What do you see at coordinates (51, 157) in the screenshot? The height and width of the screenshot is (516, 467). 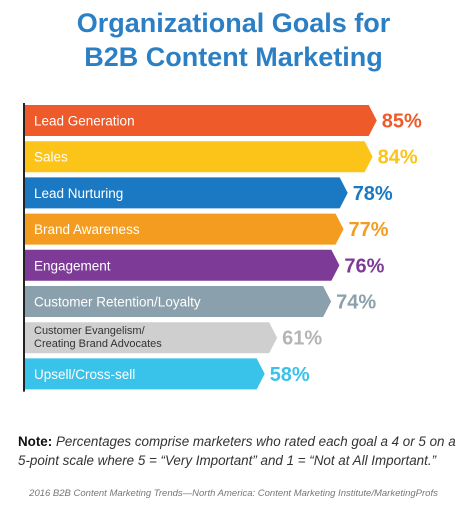 I see `category-label: Sales` at bounding box center [51, 157].